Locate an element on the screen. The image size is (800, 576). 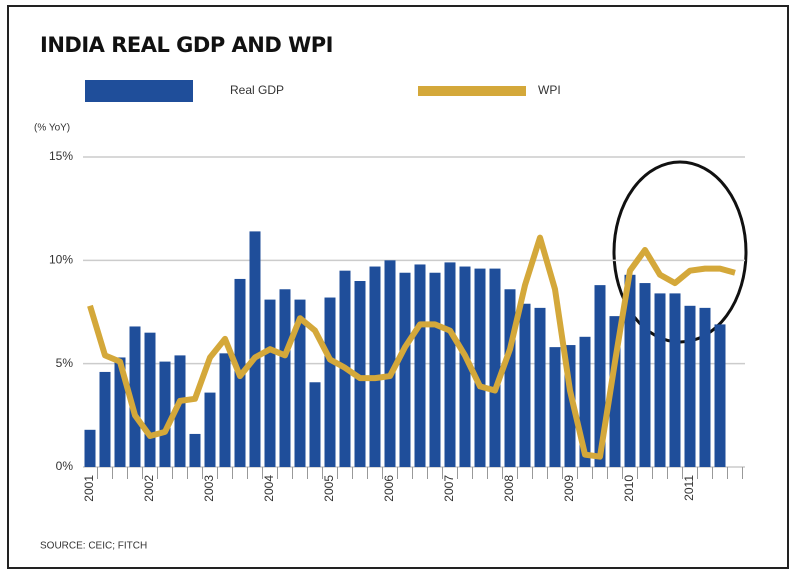
x-tick-label: 2009 is located at coordinates (569, 488).